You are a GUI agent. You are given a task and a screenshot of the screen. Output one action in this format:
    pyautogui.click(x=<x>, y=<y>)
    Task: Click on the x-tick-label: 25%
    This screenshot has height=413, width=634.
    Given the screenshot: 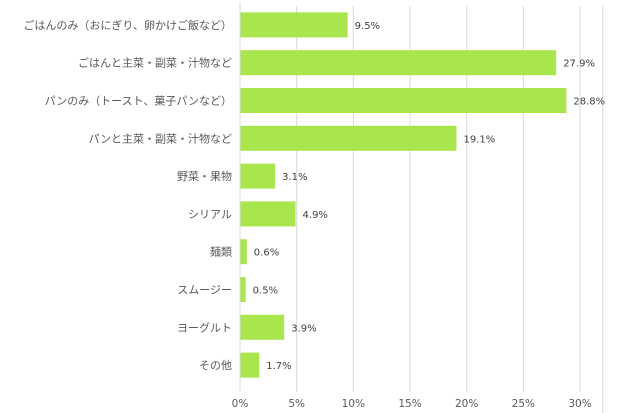 What is the action you would take?
    pyautogui.click(x=523, y=404)
    